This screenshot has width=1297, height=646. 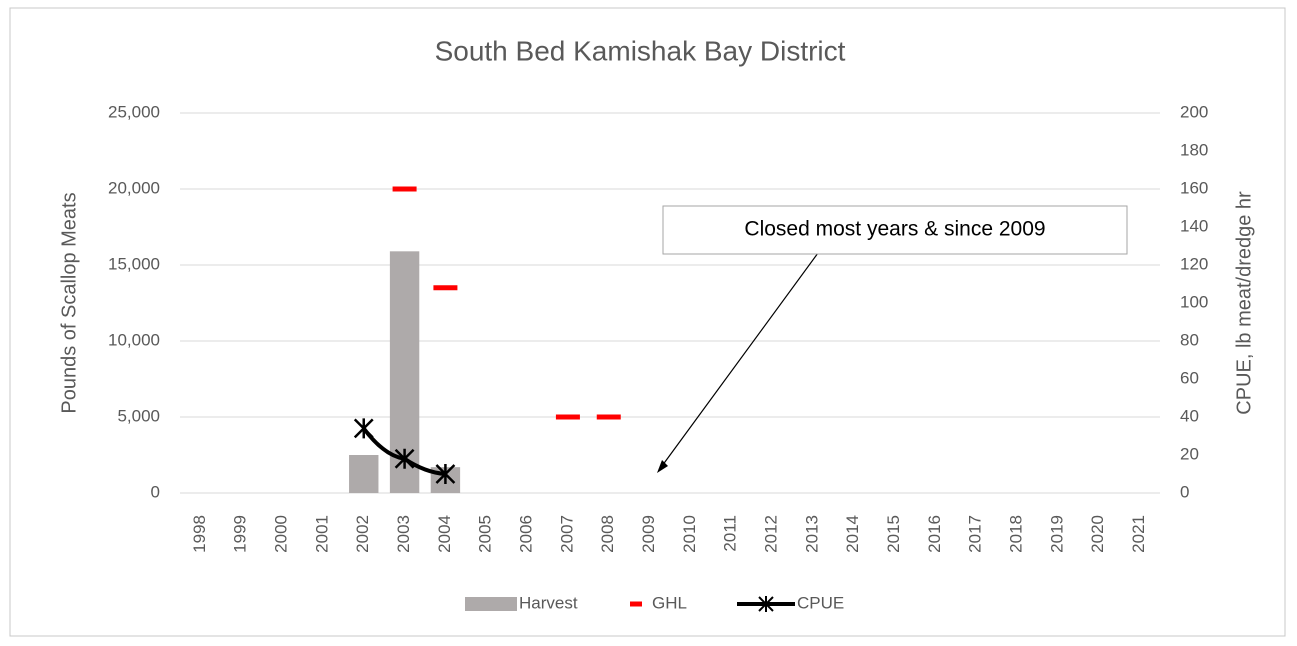 What do you see at coordinates (1189, 339) in the screenshot?
I see `y2-tick-label: 80` at bounding box center [1189, 339].